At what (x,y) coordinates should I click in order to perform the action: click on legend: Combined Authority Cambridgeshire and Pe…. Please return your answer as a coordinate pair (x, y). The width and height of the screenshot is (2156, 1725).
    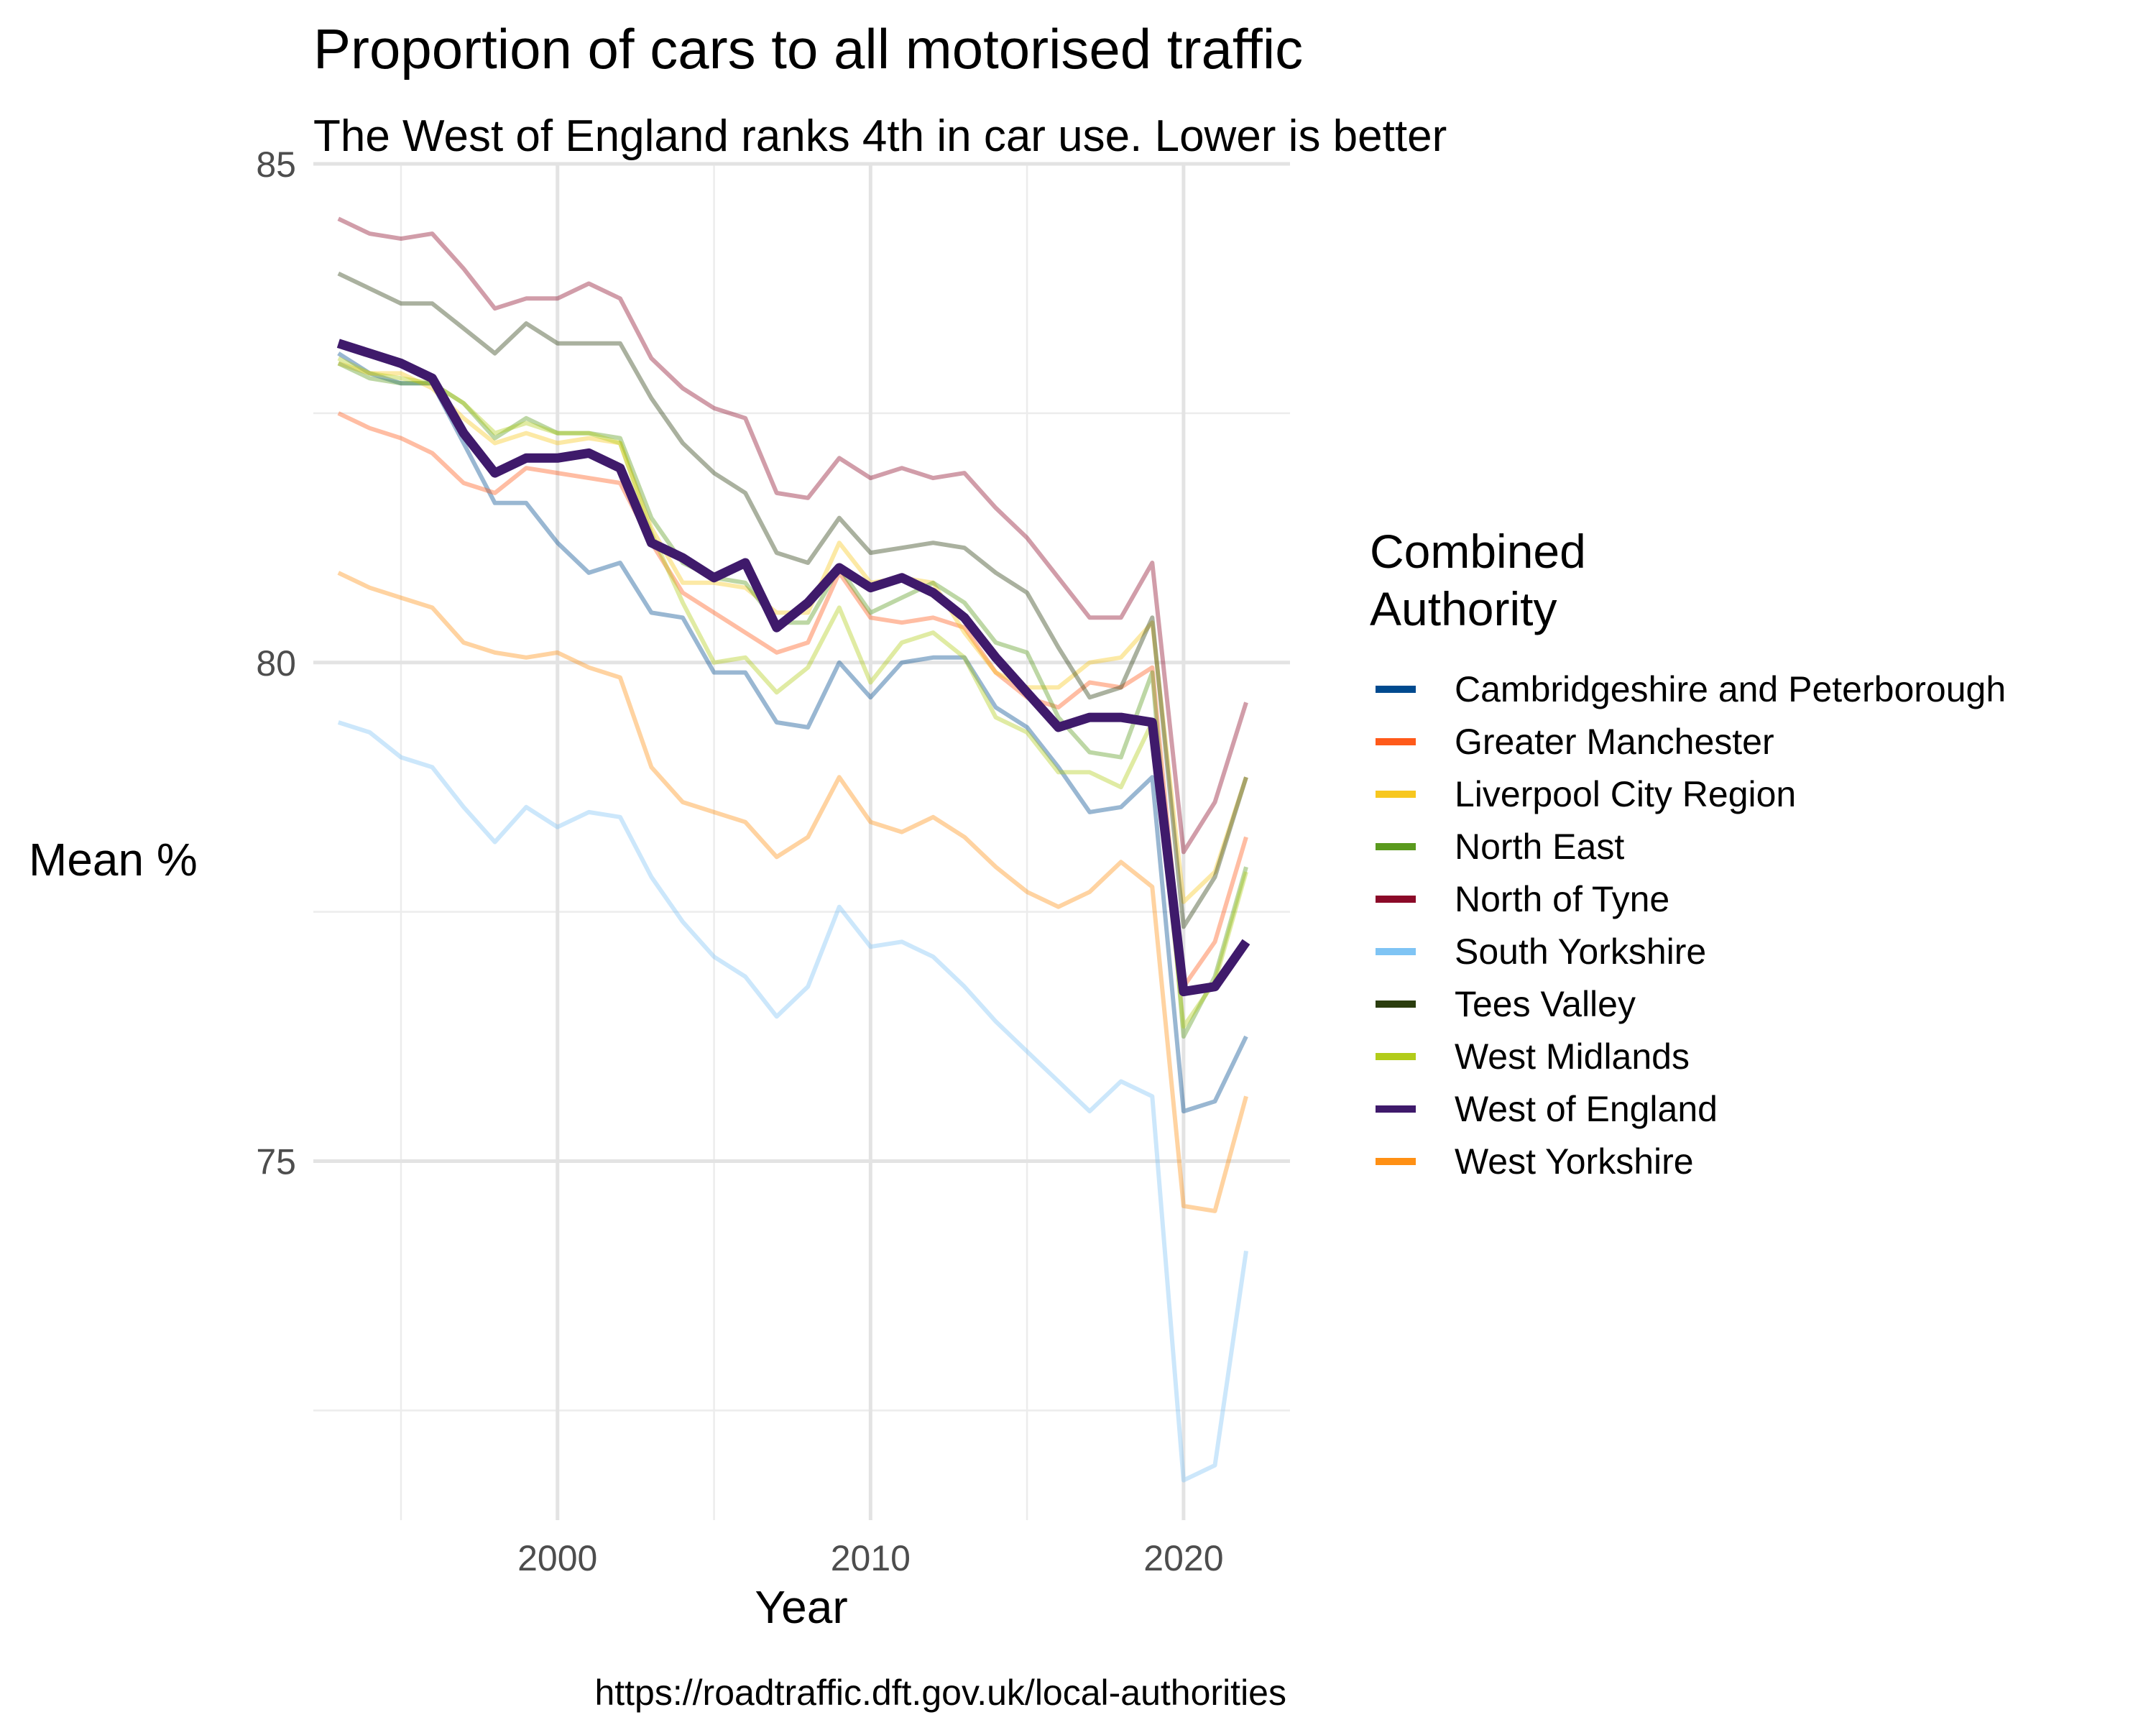
    Looking at the image, I should click on (1688, 853).